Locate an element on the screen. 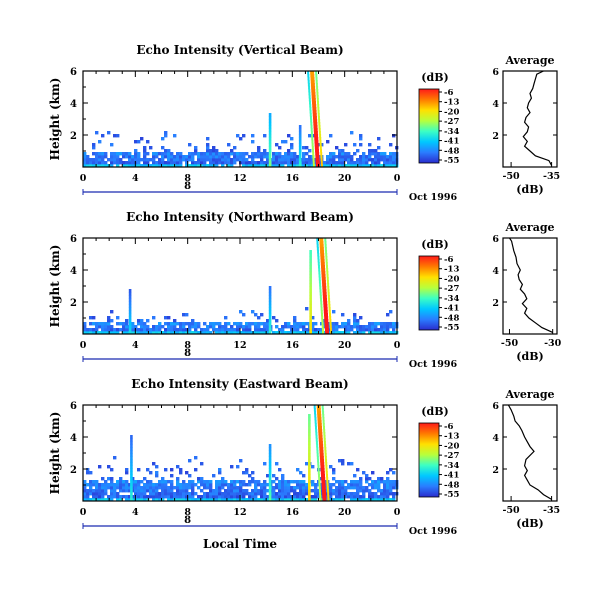  colorbar is located at coordinates (429, 126).